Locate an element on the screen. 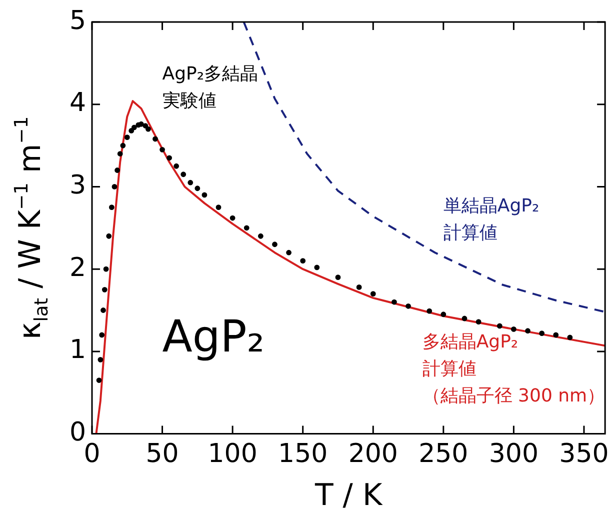 This screenshot has height=513, width=615. series-label: 単結晶AgP₂計算値 is located at coordinates (491, 219).